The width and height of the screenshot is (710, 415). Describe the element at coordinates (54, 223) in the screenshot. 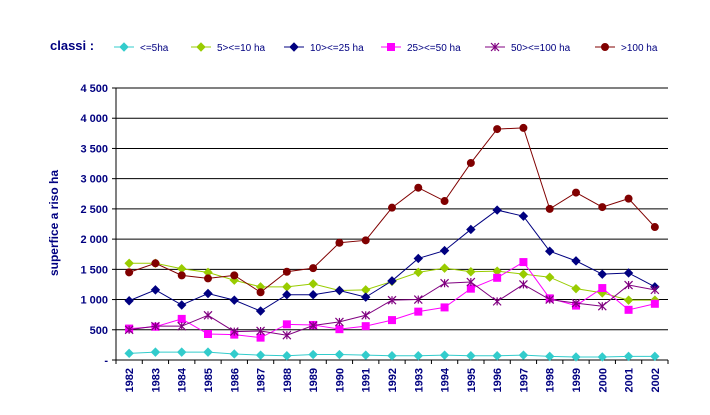

I see `y-axis-label: superfice a riso ha` at that location.